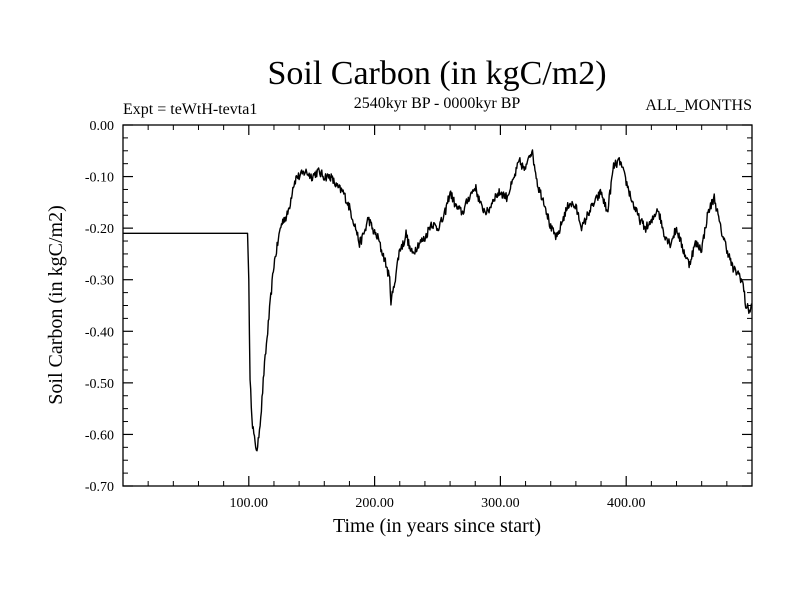  I want to click on x-tick-label: 100.00, so click(249, 503).